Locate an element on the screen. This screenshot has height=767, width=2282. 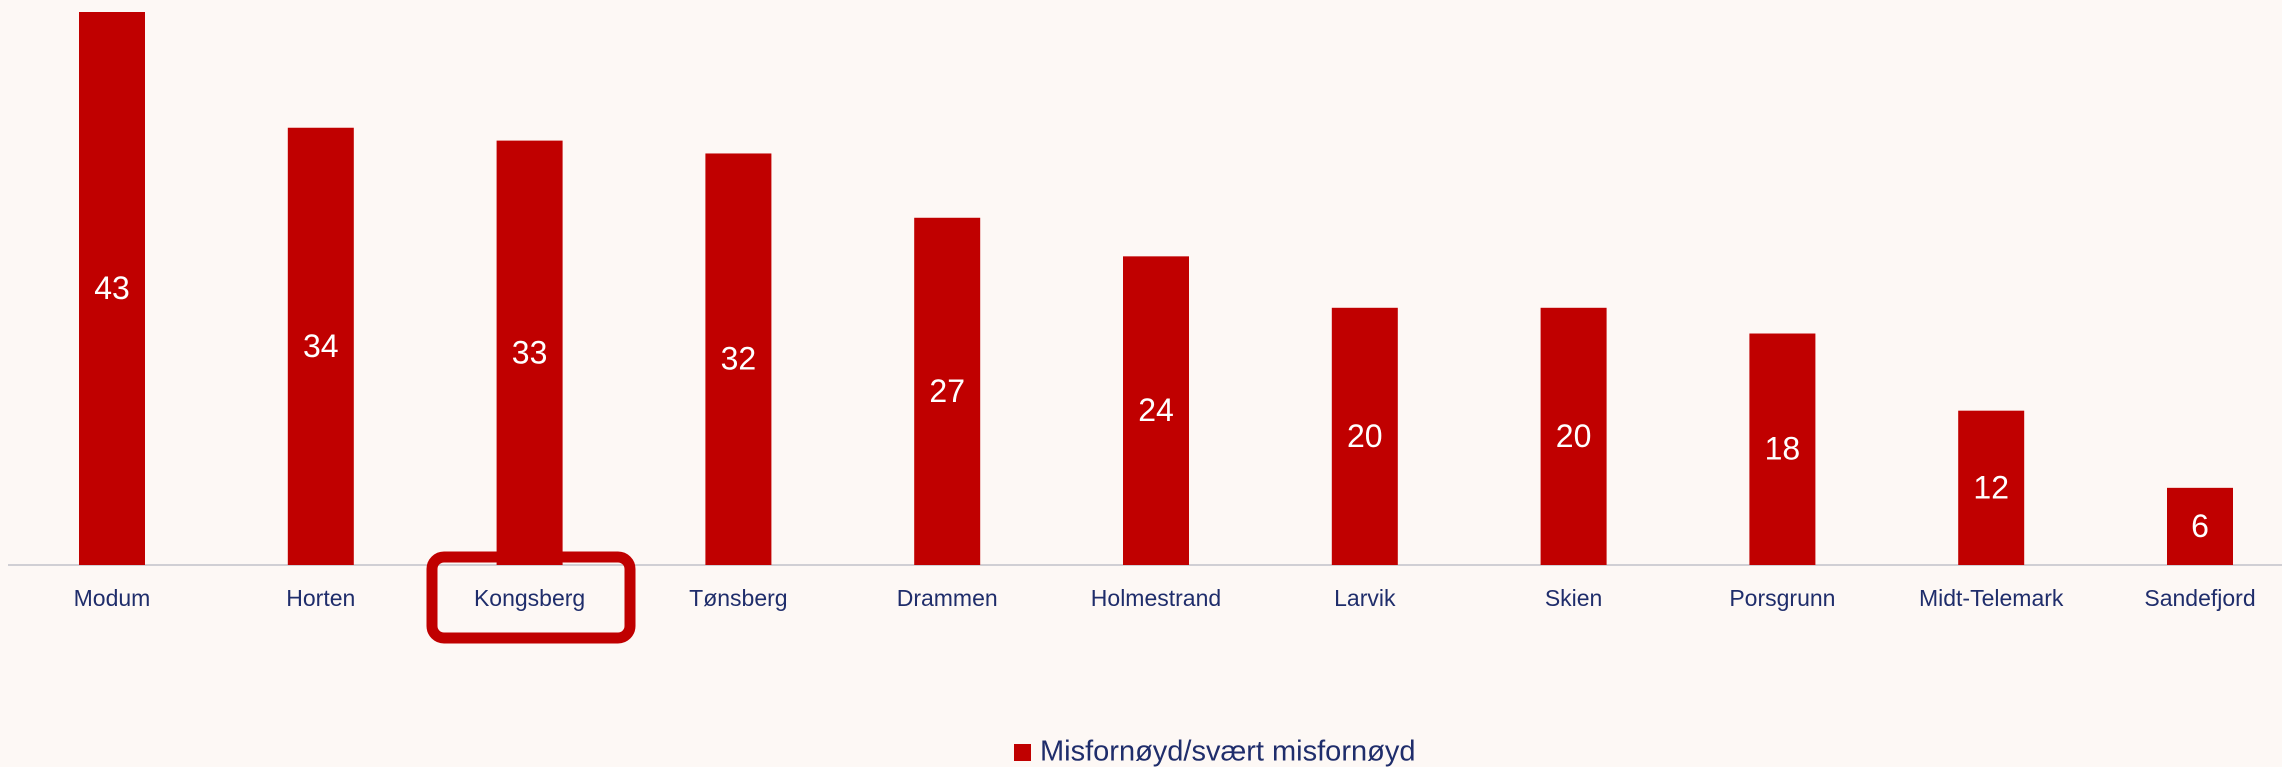
x-tick-label: Porsgrunn is located at coordinates (1782, 598).